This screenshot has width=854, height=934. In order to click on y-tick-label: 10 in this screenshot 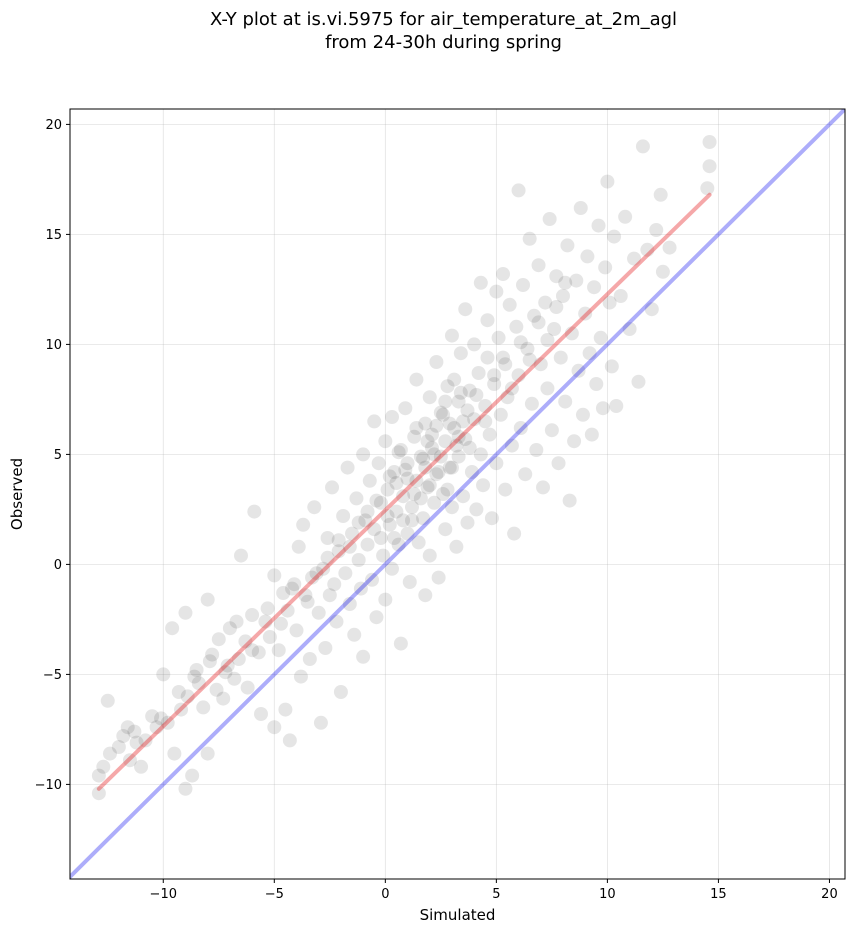, I will do `click(53, 345)`.